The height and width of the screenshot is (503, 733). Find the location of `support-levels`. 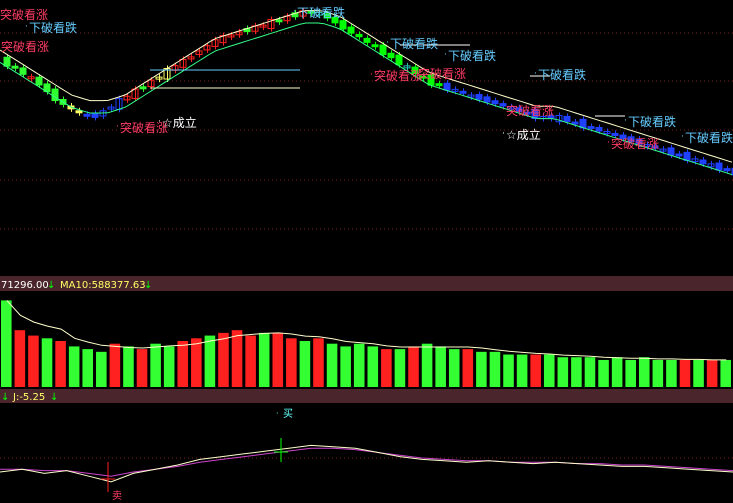

support-levels is located at coordinates (387, 80).